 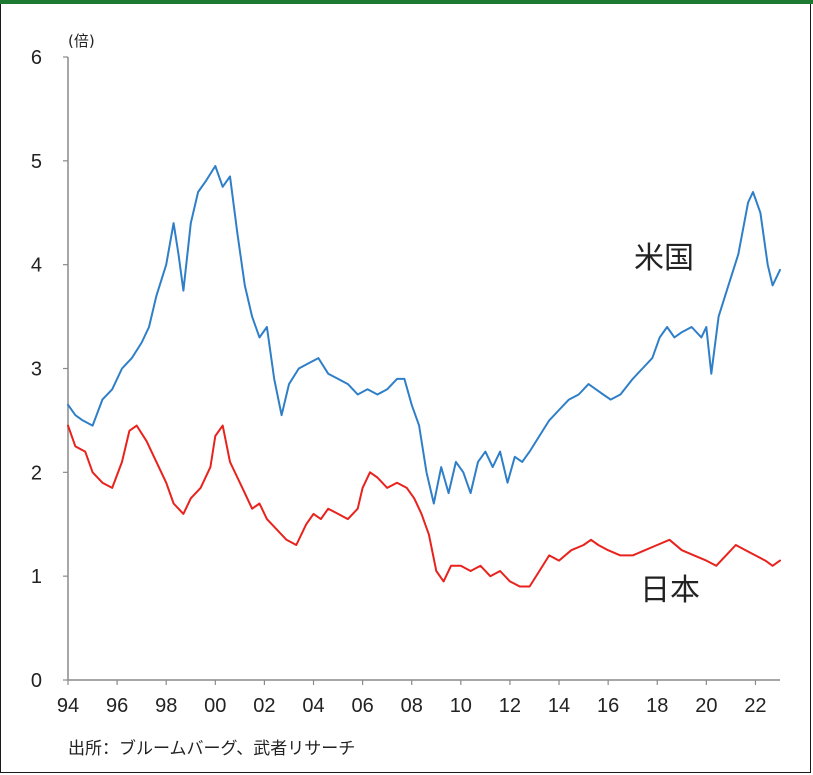 I want to click on y-tick-label: 6, so click(x=36, y=58).